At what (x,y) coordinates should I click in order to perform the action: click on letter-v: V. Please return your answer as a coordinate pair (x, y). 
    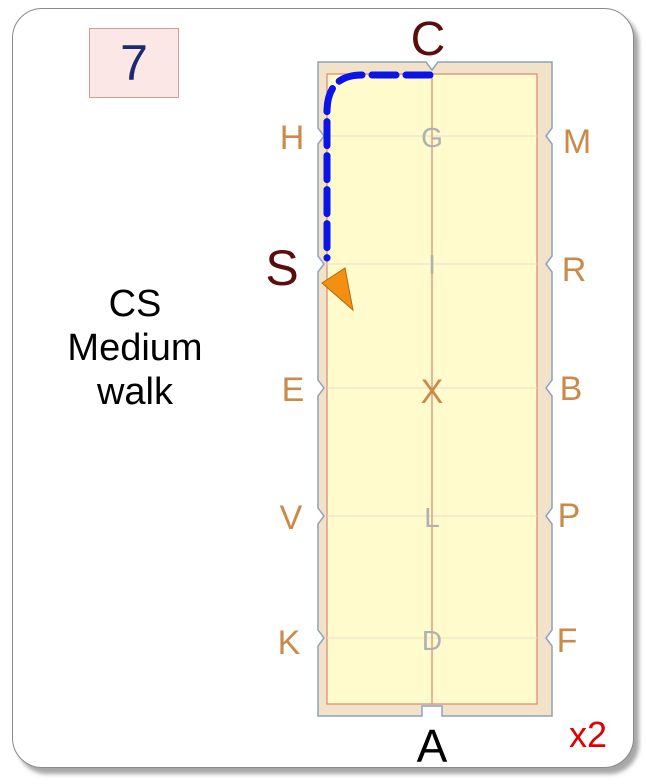
    Looking at the image, I should click on (291, 518).